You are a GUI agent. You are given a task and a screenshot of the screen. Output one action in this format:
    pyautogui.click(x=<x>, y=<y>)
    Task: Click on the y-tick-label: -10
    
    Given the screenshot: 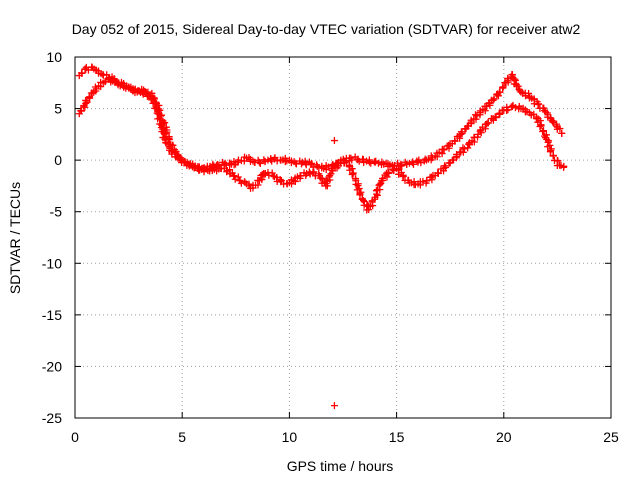 What is the action you would take?
    pyautogui.click(x=52, y=263)
    